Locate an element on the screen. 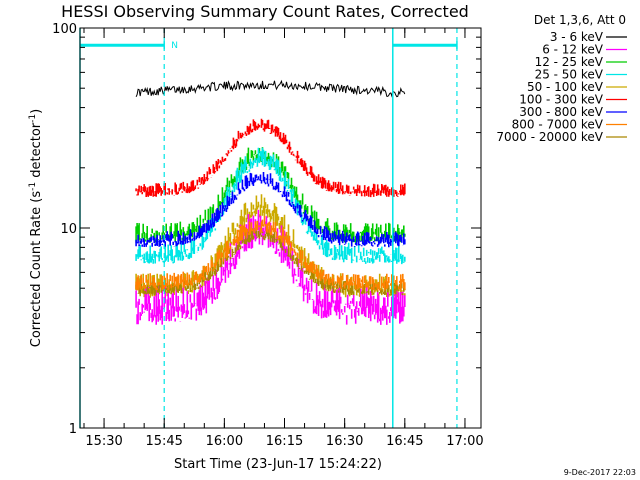 The height and width of the screenshot is (480, 640). legend-label-5: 100 - 300 keV is located at coordinates (561, 100).